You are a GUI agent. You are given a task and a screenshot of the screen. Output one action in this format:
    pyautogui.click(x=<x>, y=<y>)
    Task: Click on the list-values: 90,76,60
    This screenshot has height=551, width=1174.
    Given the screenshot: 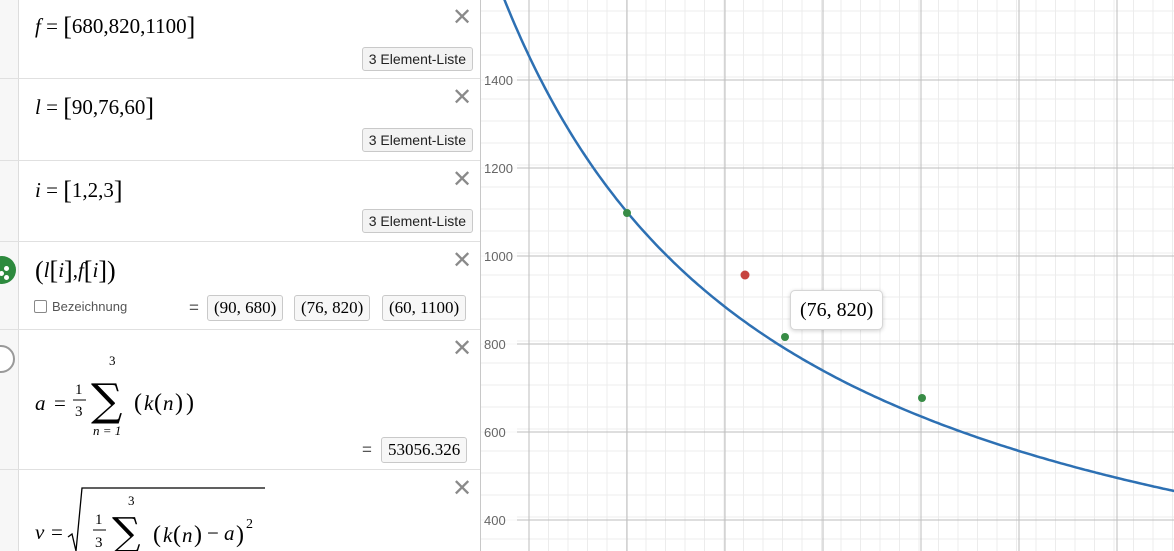 What is the action you would take?
    pyautogui.click(x=108, y=107)
    